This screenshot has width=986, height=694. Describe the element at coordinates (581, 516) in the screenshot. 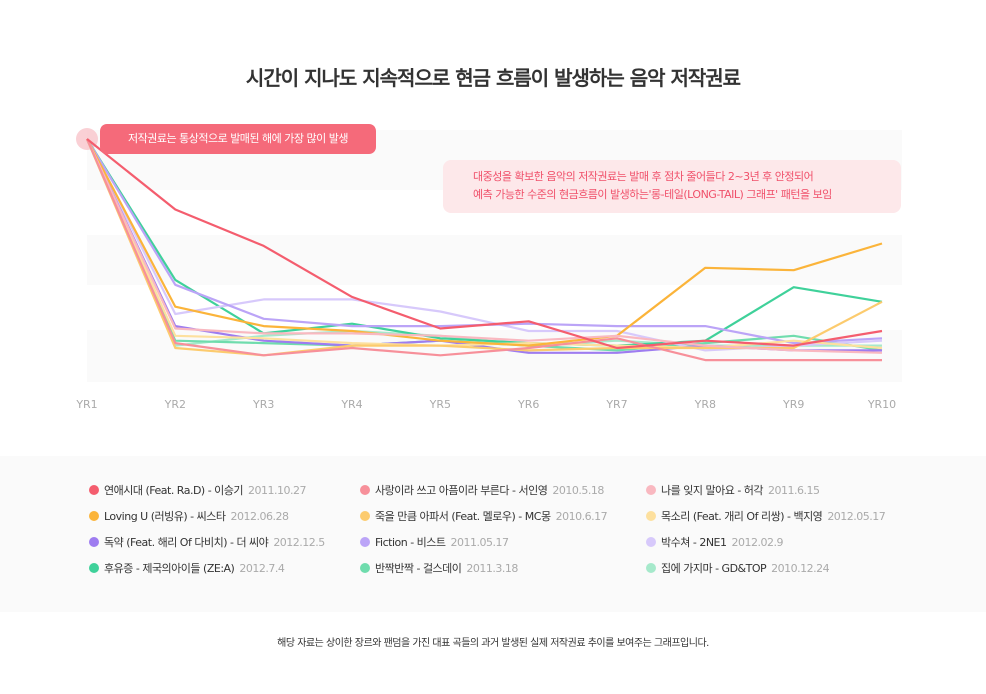

I see `legend-release-date: 2010.6.17` at that location.